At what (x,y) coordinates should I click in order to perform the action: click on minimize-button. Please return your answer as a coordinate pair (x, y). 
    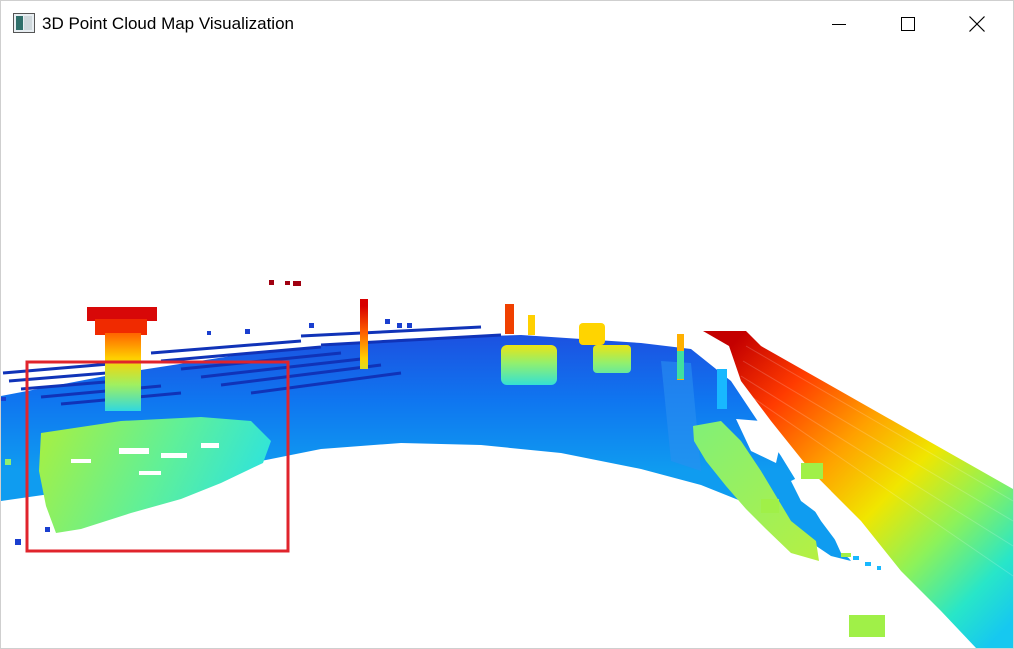
    Looking at the image, I should click on (839, 24).